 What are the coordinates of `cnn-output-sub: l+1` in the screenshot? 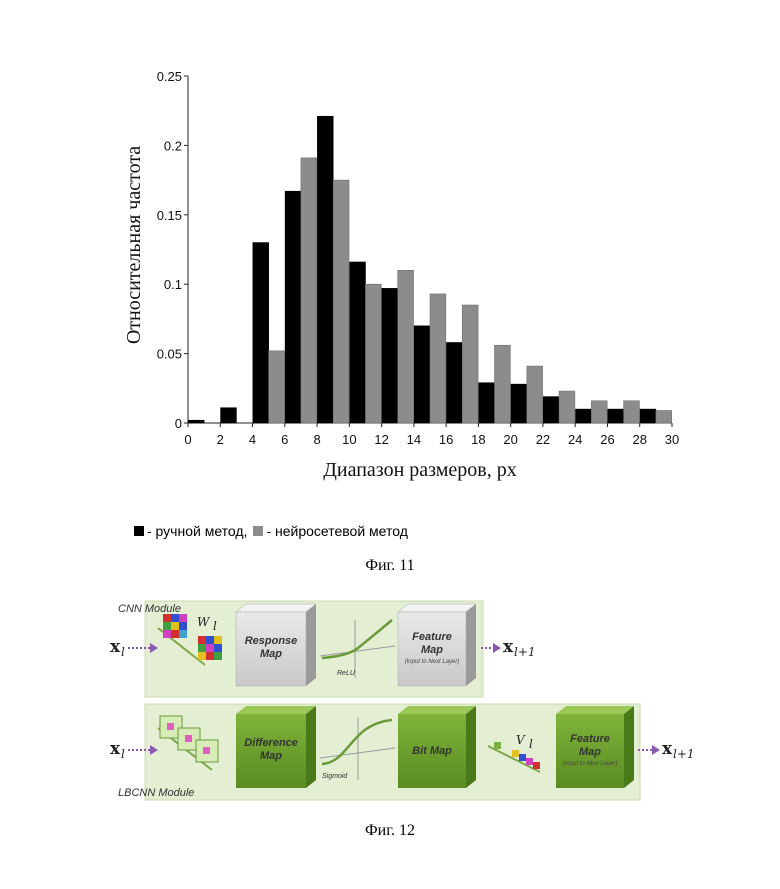 It's located at (525, 652).